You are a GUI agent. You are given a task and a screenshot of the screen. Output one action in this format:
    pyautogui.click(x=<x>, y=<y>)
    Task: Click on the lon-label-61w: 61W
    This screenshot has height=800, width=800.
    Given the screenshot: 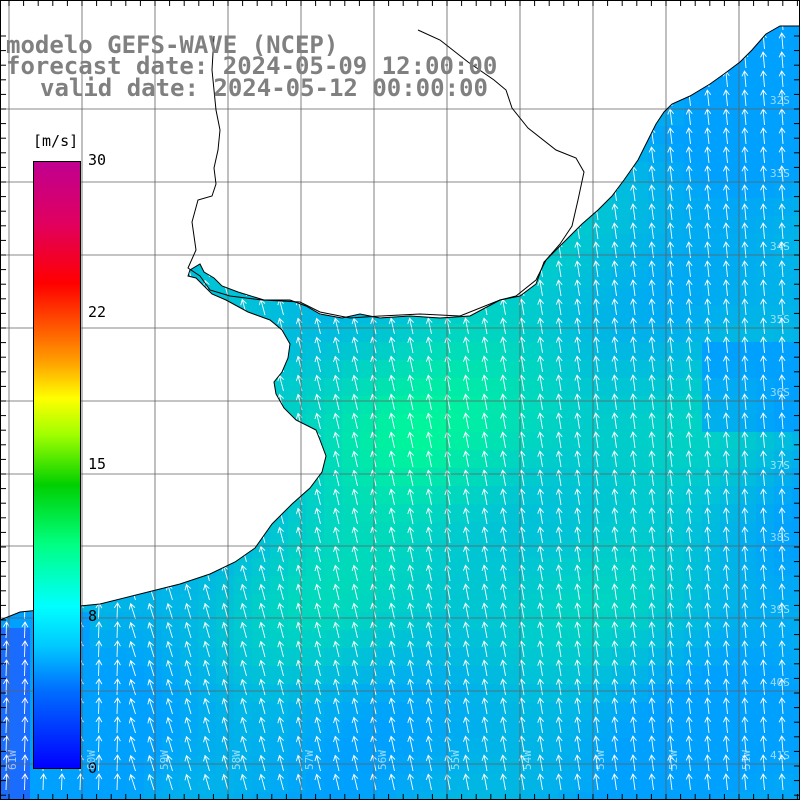 What is the action you would take?
    pyautogui.click(x=12, y=760)
    